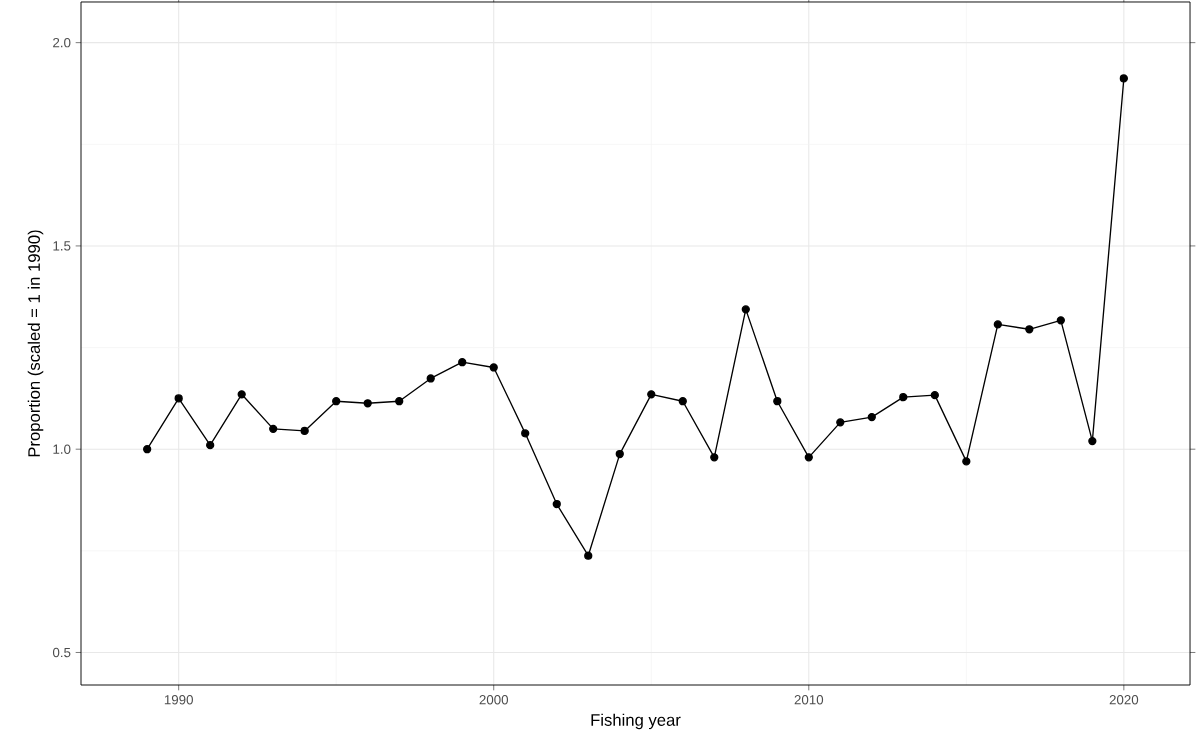 This screenshot has height=744, width=1201. Describe the element at coordinates (1124, 700) in the screenshot. I see `x-tick-label: 2020` at that location.